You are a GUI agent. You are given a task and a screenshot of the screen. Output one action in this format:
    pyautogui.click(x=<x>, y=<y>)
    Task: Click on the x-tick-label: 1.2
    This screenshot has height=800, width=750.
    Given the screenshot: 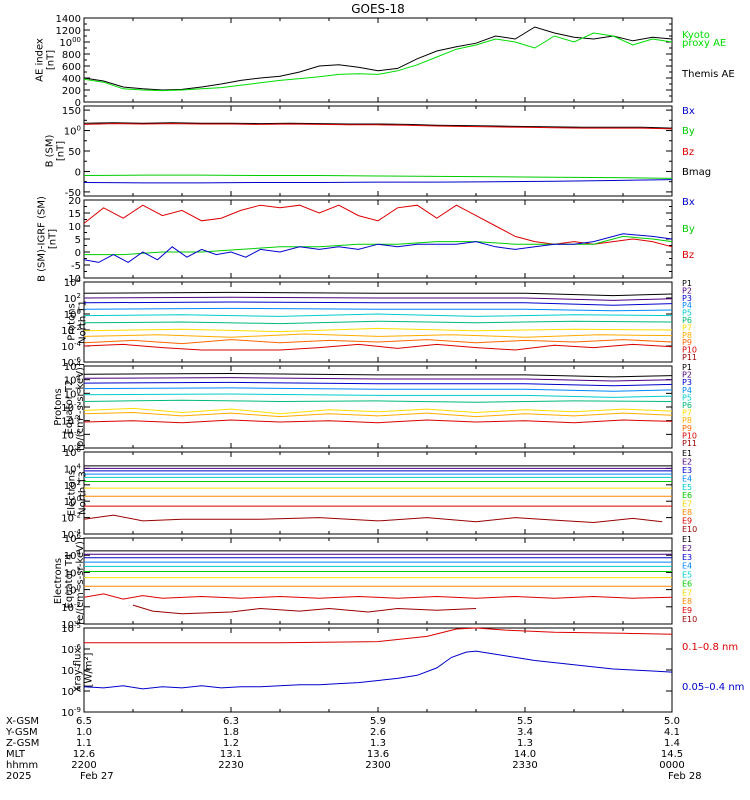 What is the action you would take?
    pyautogui.click(x=231, y=743)
    